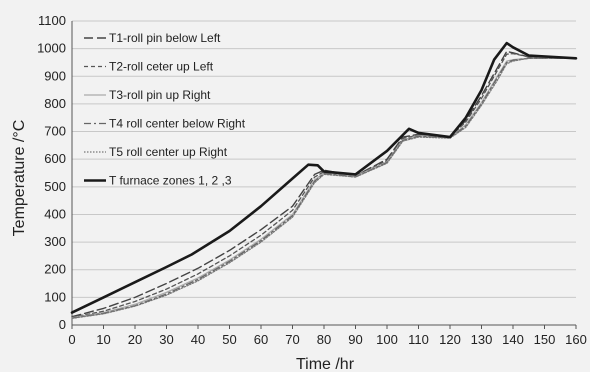 The height and width of the screenshot is (372, 590). What do you see at coordinates (450, 339) in the screenshot?
I see `x-tick-label: 120` at bounding box center [450, 339].